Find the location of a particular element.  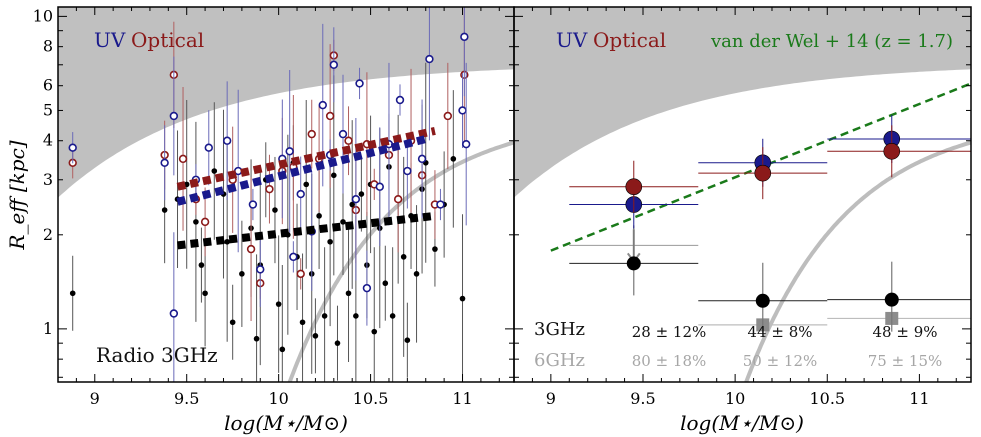

y-tick-label: 5 is located at coordinates (48, 109).